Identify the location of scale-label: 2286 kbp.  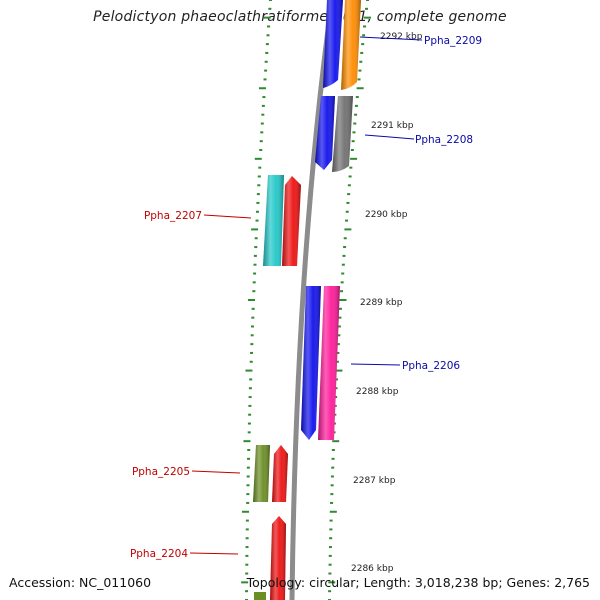
(372, 569).